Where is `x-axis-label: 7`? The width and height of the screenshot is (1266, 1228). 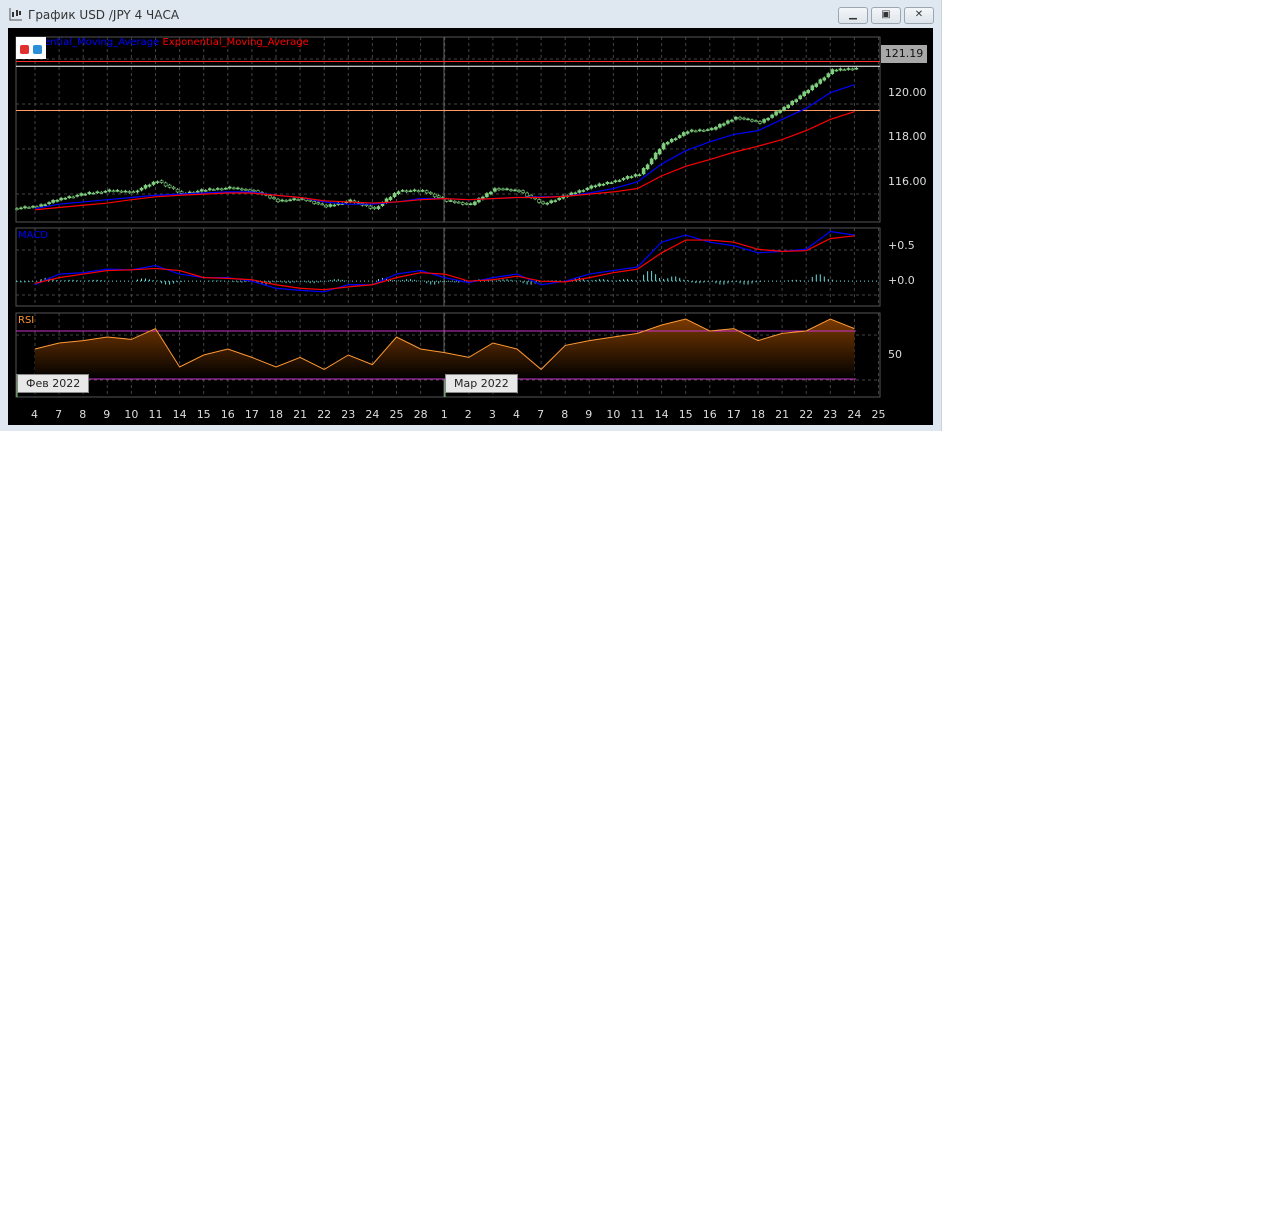
x-axis-label: 7 is located at coordinates (541, 414).